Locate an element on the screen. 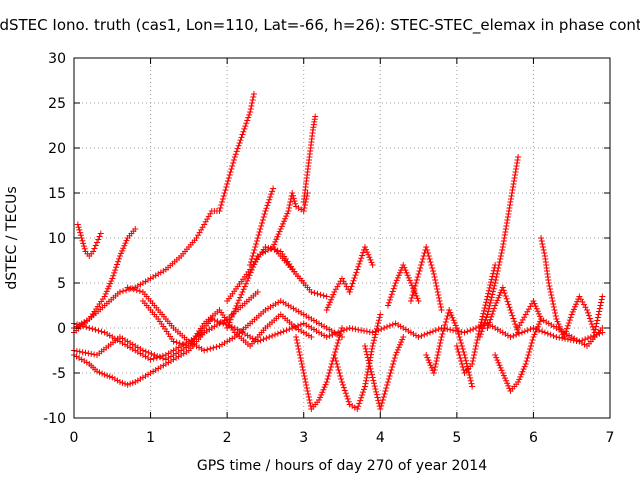 The image size is (640, 480). series-arc-r is located at coordinates (426, 278).